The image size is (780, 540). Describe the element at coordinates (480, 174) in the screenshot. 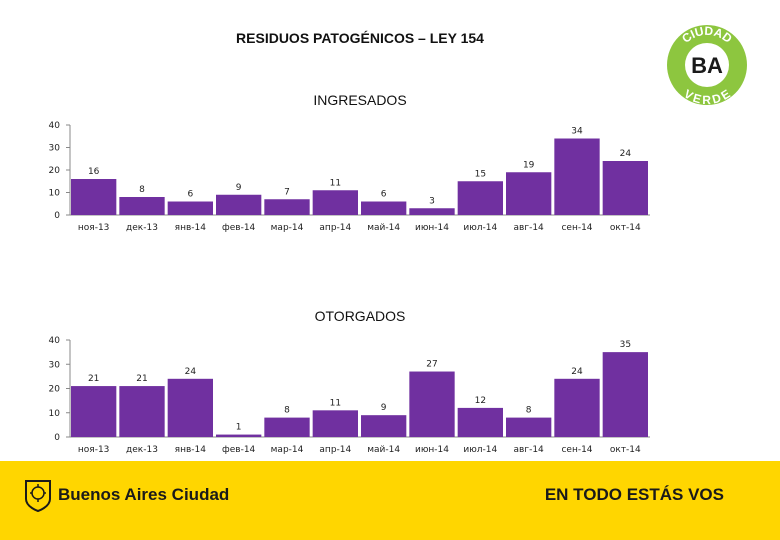

I see `data-label: 15` at that location.